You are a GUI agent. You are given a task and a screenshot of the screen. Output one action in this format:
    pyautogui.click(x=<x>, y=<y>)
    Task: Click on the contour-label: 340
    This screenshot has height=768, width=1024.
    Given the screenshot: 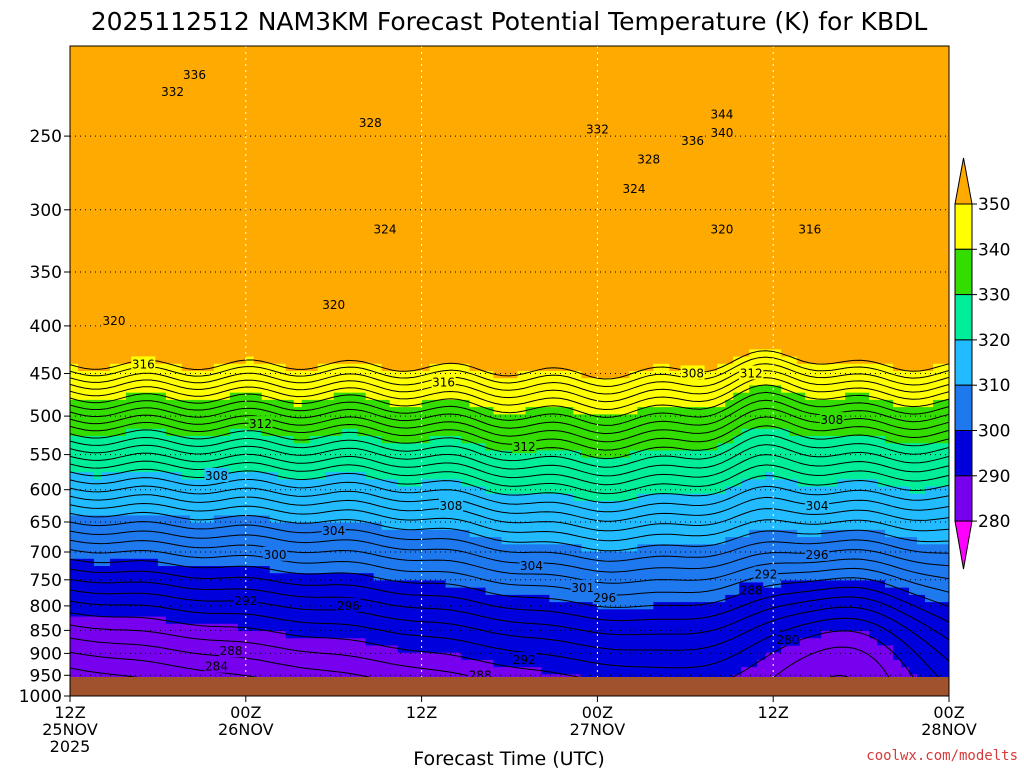 What is the action you would take?
    pyautogui.click(x=721, y=133)
    